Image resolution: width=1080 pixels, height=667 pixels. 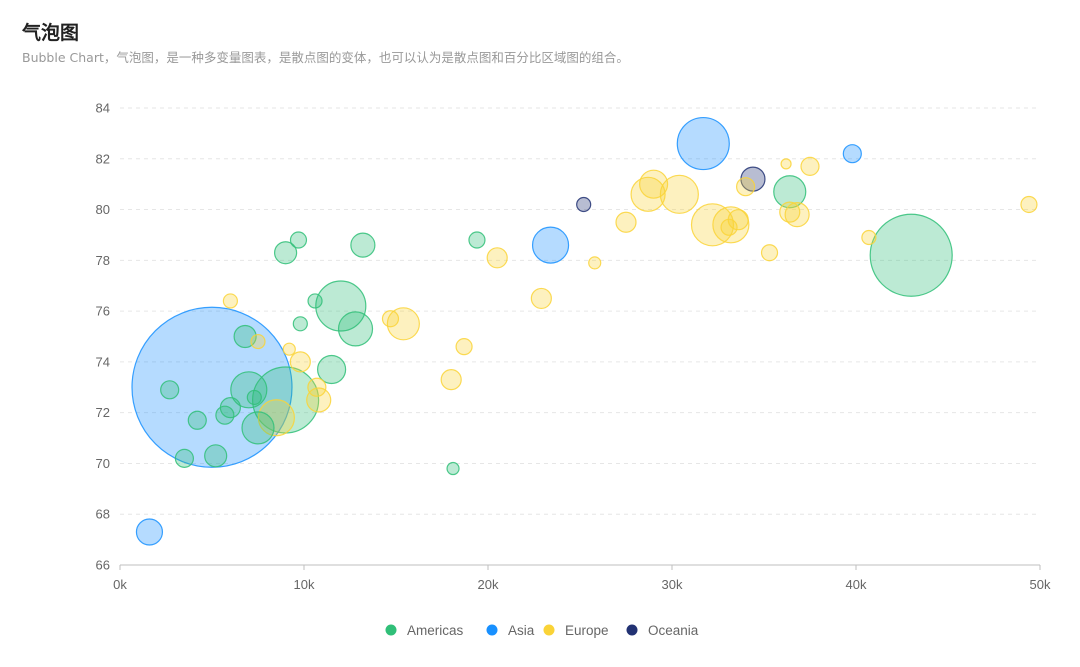 What do you see at coordinates (488, 584) in the screenshot?
I see `x-tick-label: 20k` at bounding box center [488, 584].